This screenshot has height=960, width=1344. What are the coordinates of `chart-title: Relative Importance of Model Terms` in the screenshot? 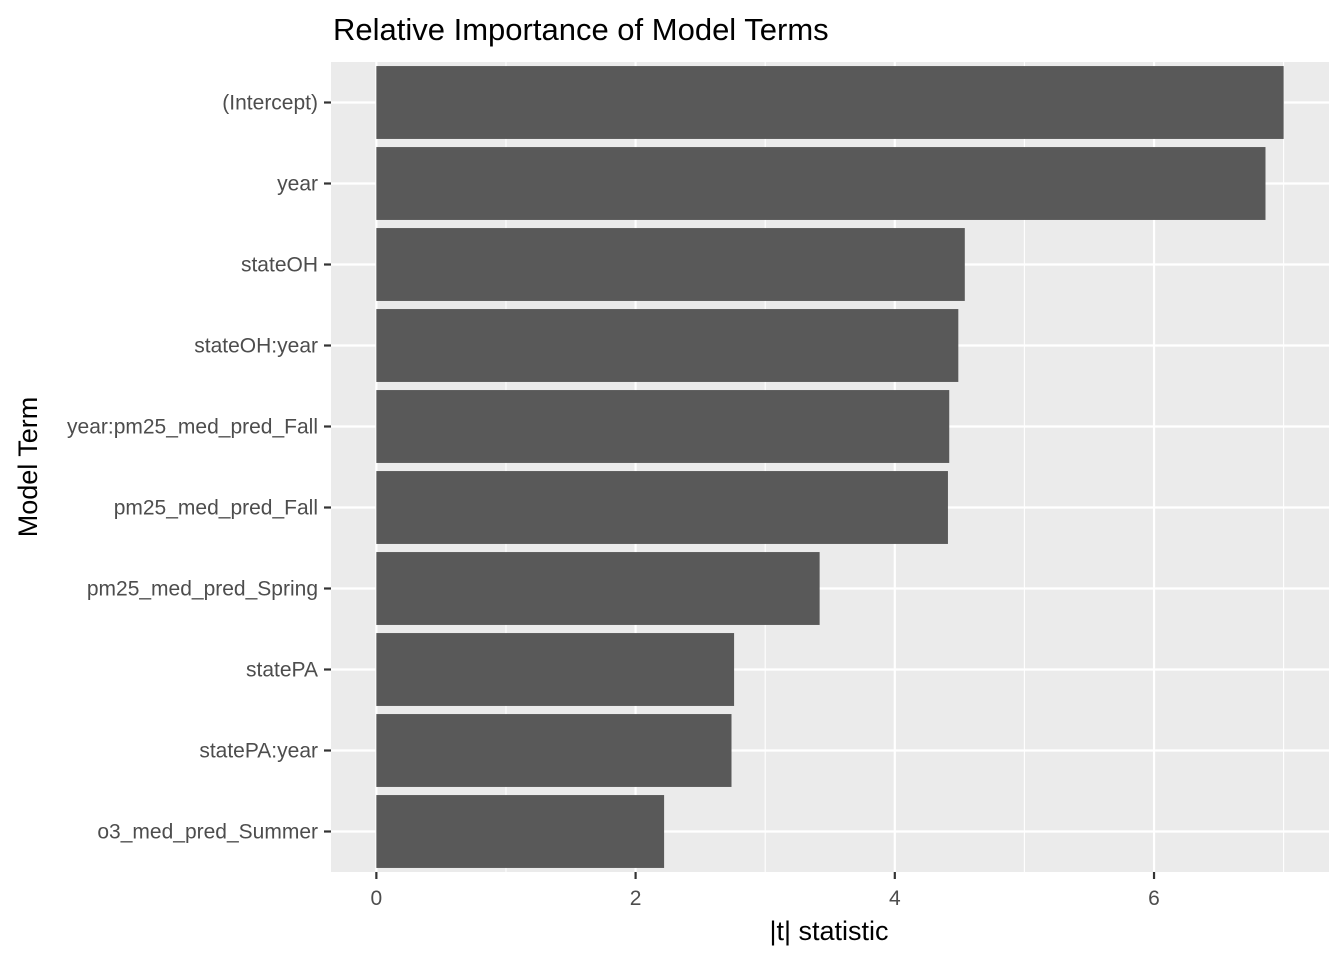 It's located at (581, 29).